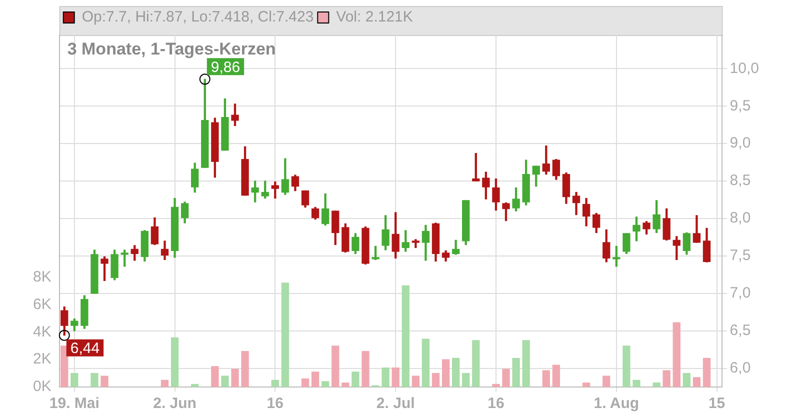  I want to click on y-tick-label: 8,5, so click(740, 181).